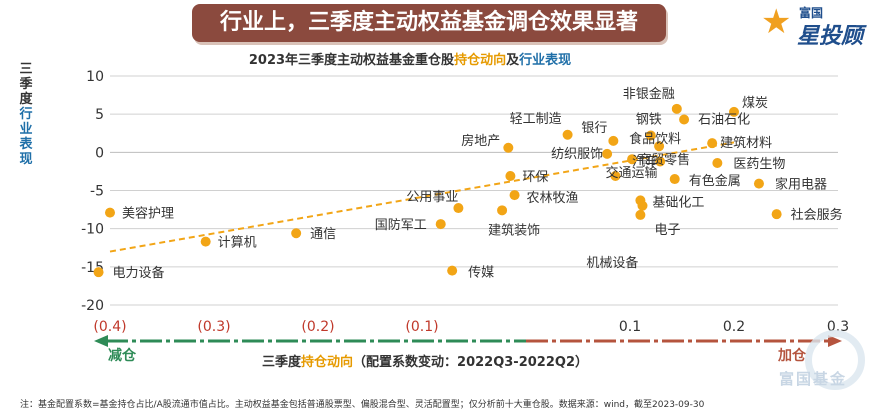  What do you see at coordinates (480, 60) in the screenshot?
I see `chart-title-highlight-a: 持仓动向` at bounding box center [480, 60].